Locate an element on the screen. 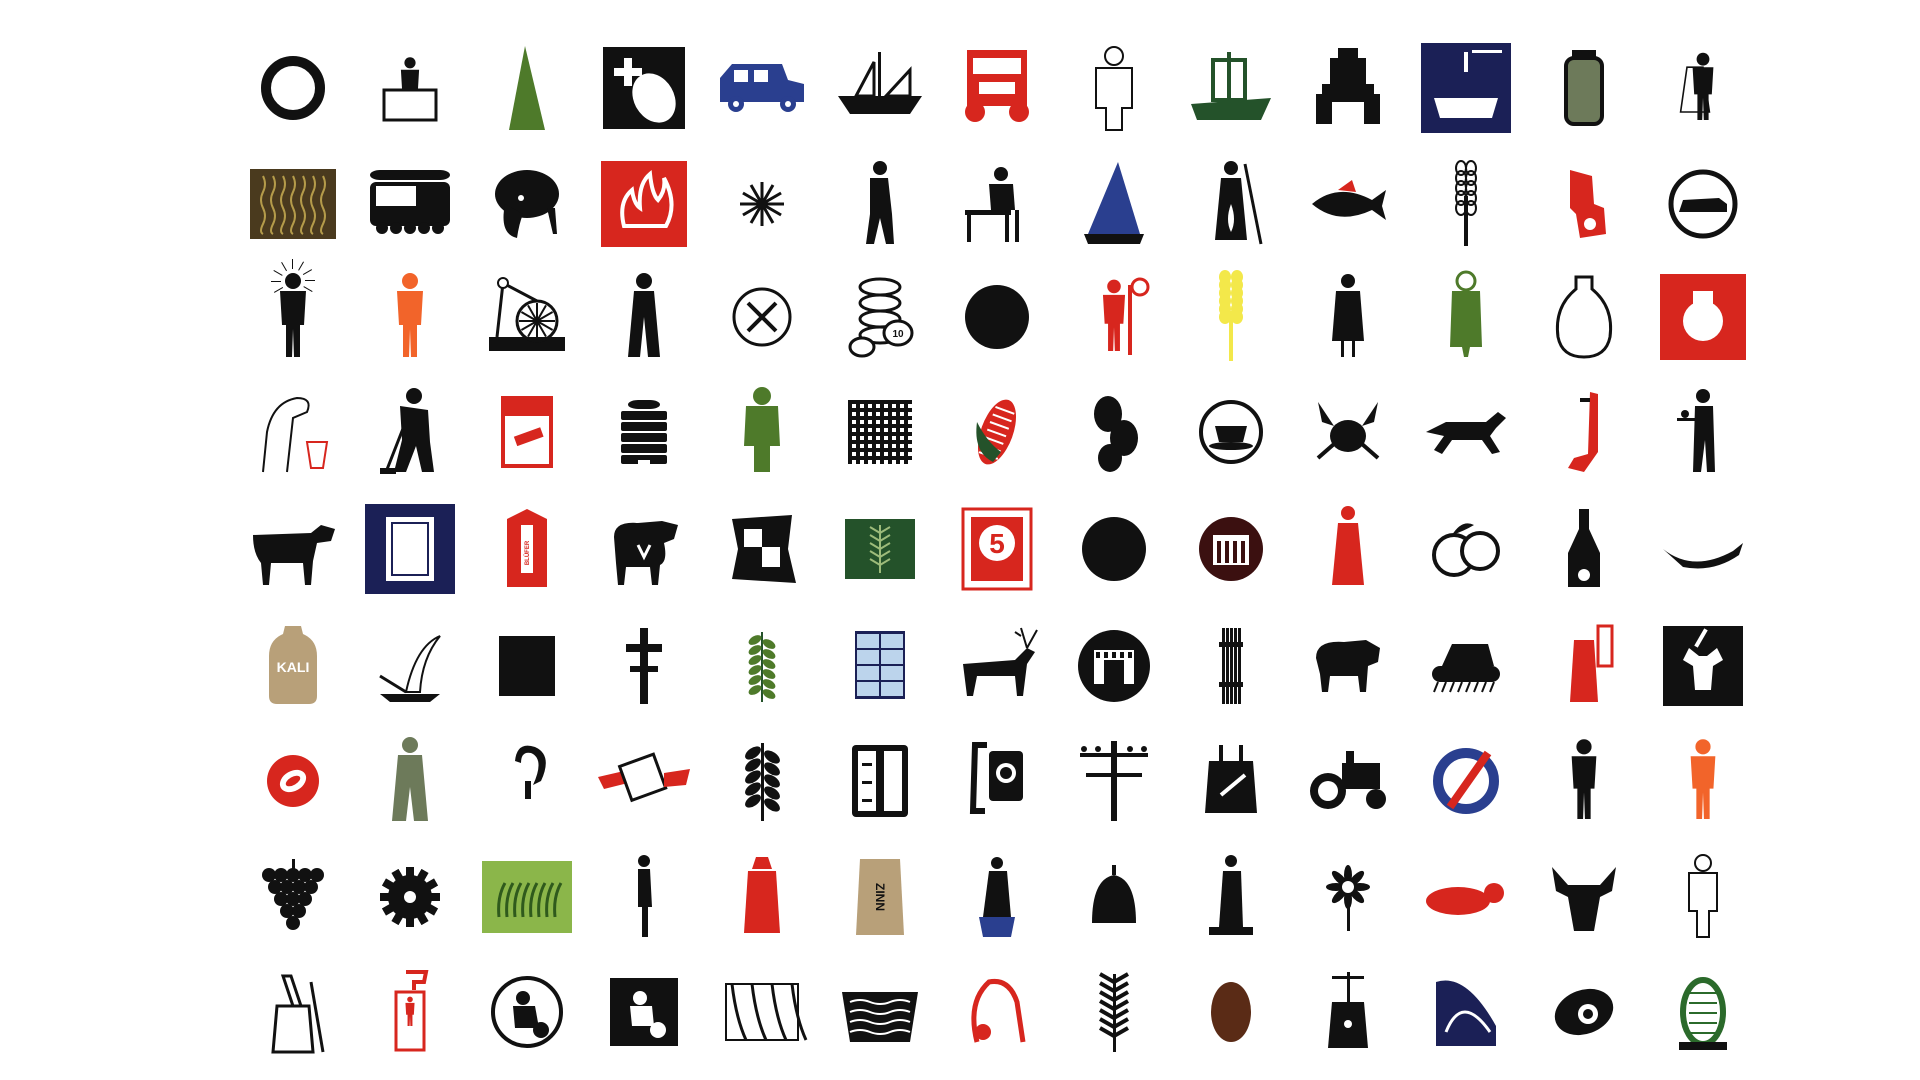  apples-icon is located at coordinates (1466, 550).